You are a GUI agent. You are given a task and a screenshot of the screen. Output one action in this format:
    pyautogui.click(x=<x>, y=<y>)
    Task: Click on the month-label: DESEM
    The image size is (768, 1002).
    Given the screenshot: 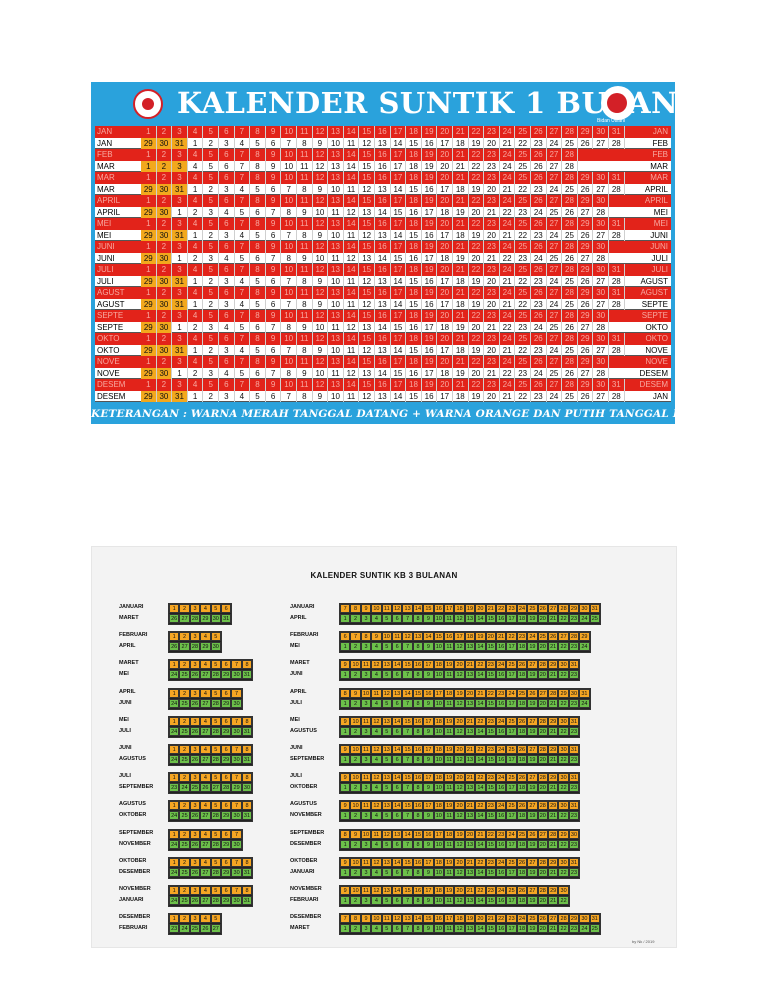 What is the action you would take?
    pyautogui.click(x=111, y=384)
    